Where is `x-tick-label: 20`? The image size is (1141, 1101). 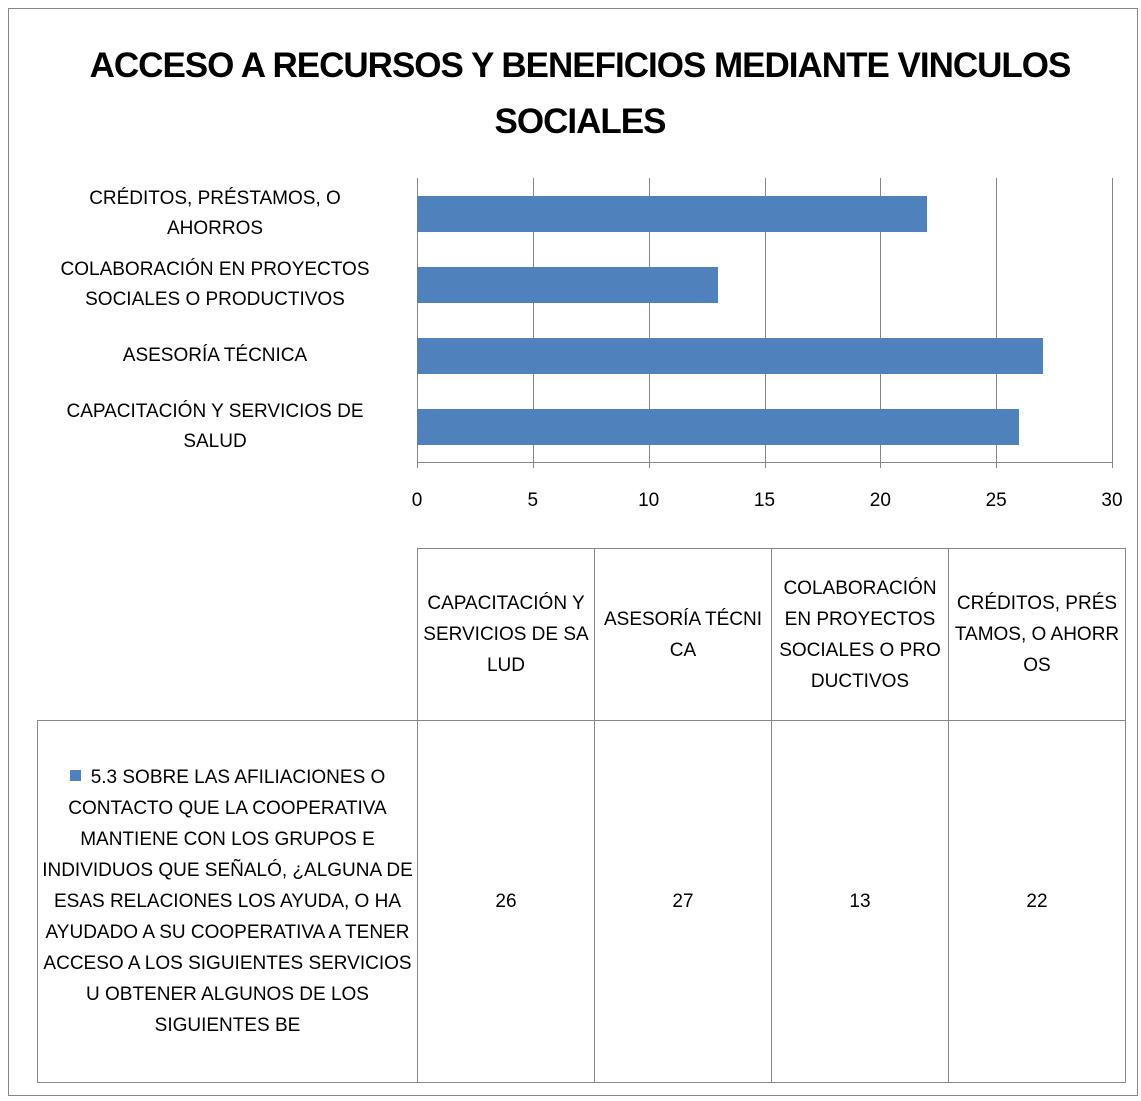
x-tick-label: 20 is located at coordinates (880, 500).